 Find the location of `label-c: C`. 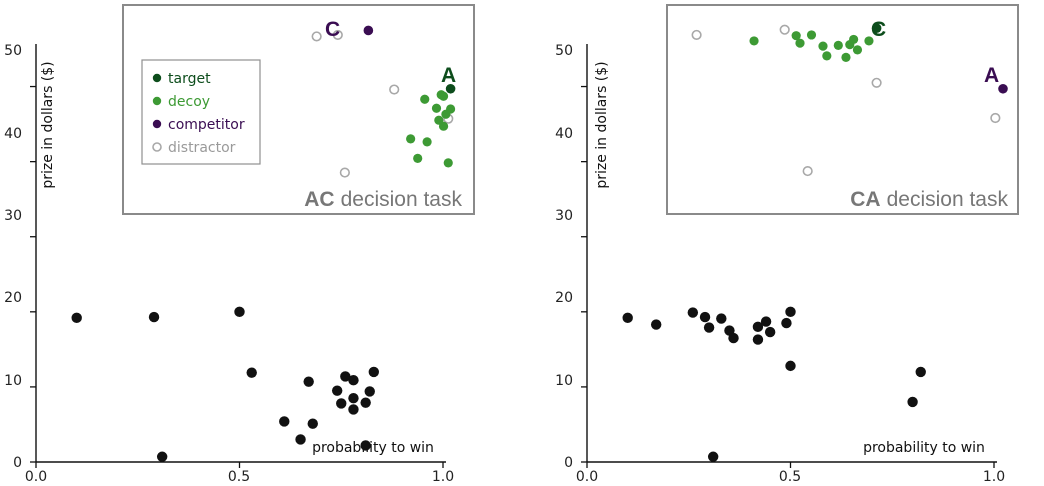

label-c: C is located at coordinates (332, 29).